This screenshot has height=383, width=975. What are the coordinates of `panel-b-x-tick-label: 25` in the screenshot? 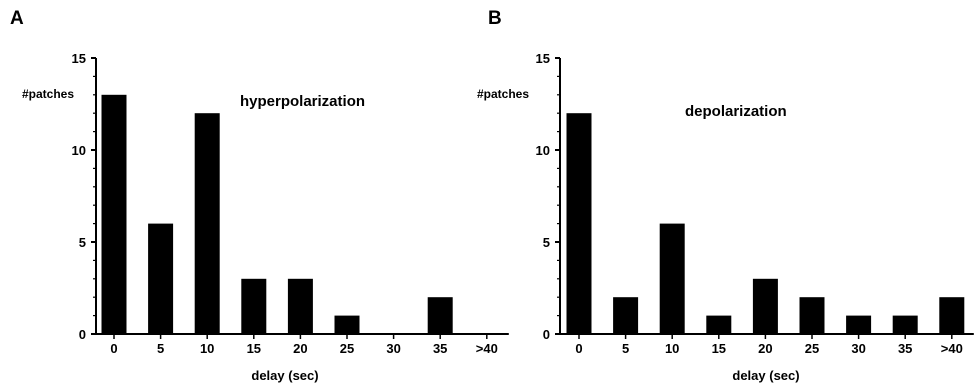 It's located at (812, 348).